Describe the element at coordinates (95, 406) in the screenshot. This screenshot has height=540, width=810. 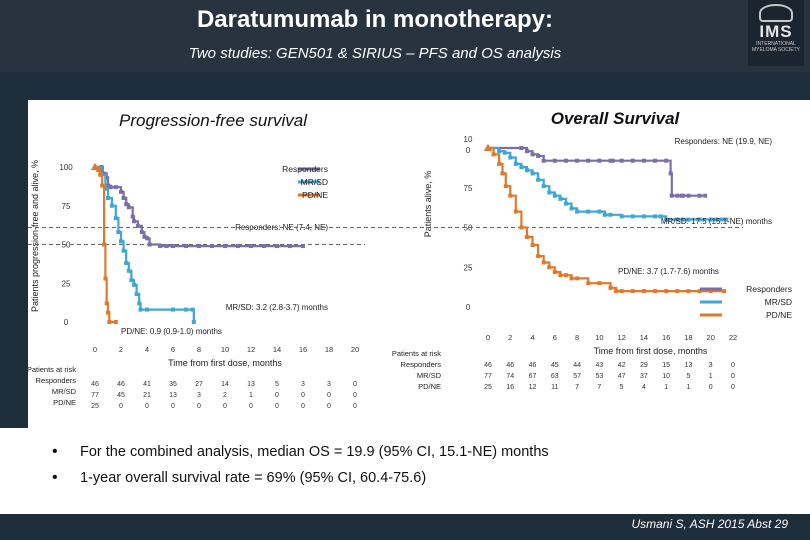
I see `risk-value: 25` at that location.